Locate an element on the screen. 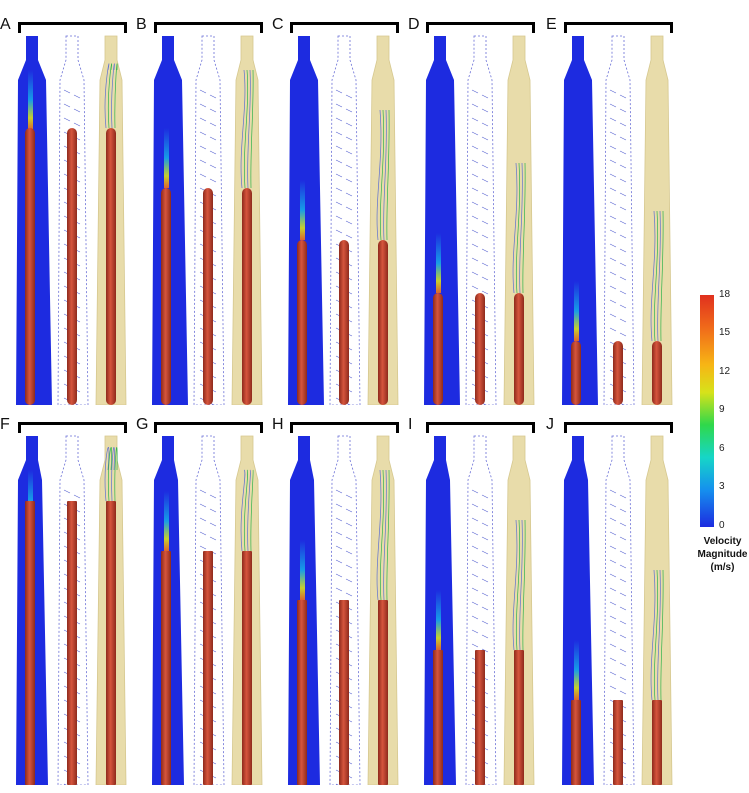  panel-label: F is located at coordinates (5, 424).